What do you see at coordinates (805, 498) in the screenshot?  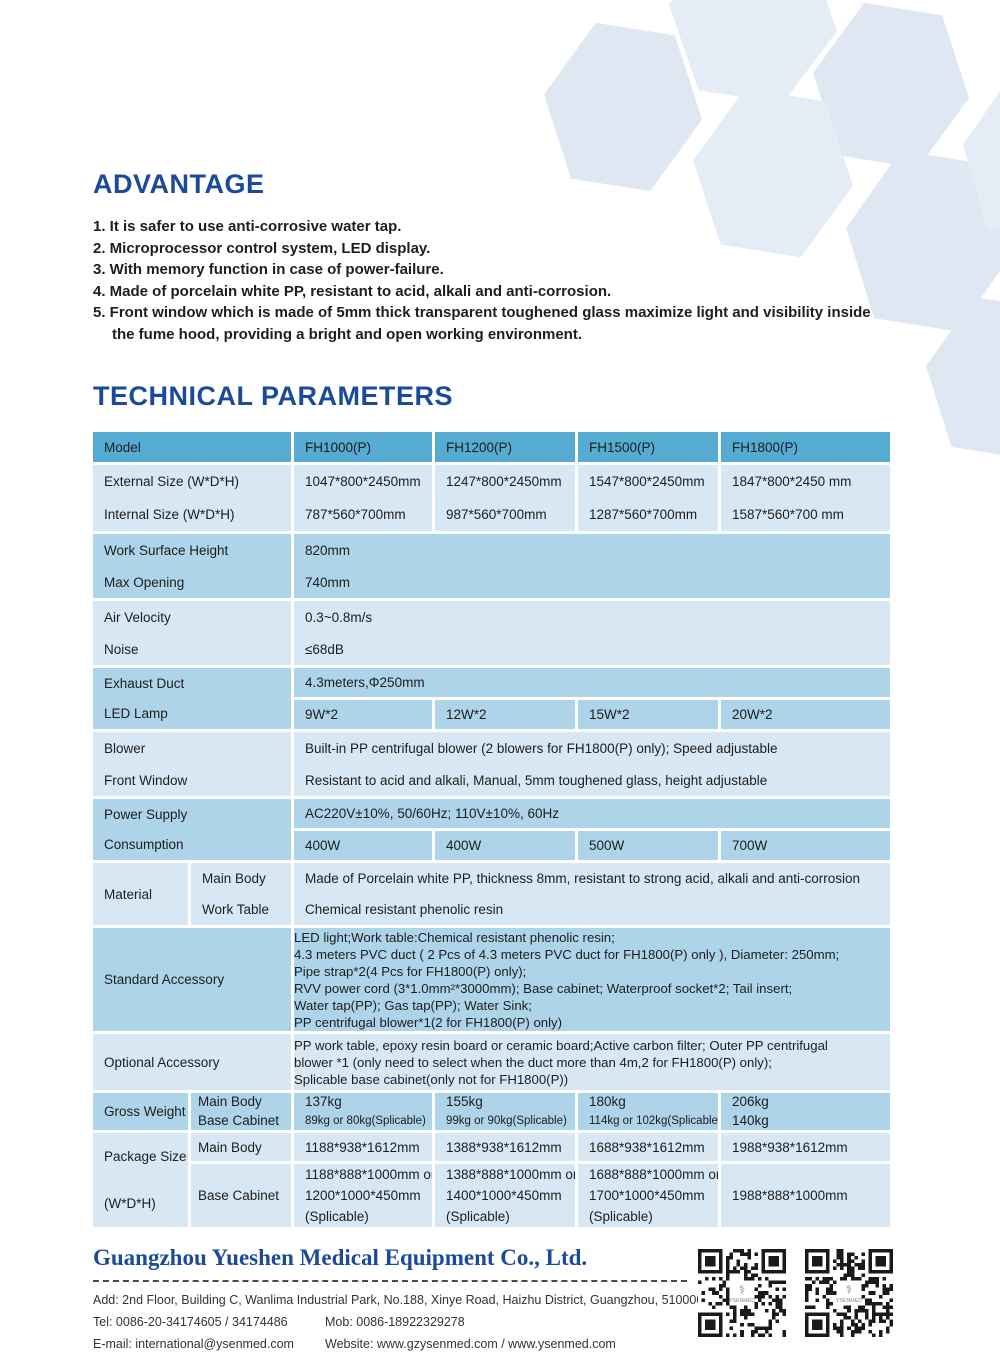 I see `size-value-cell: 1847*800*2450 mm 1587*560*700 mm` at bounding box center [805, 498].